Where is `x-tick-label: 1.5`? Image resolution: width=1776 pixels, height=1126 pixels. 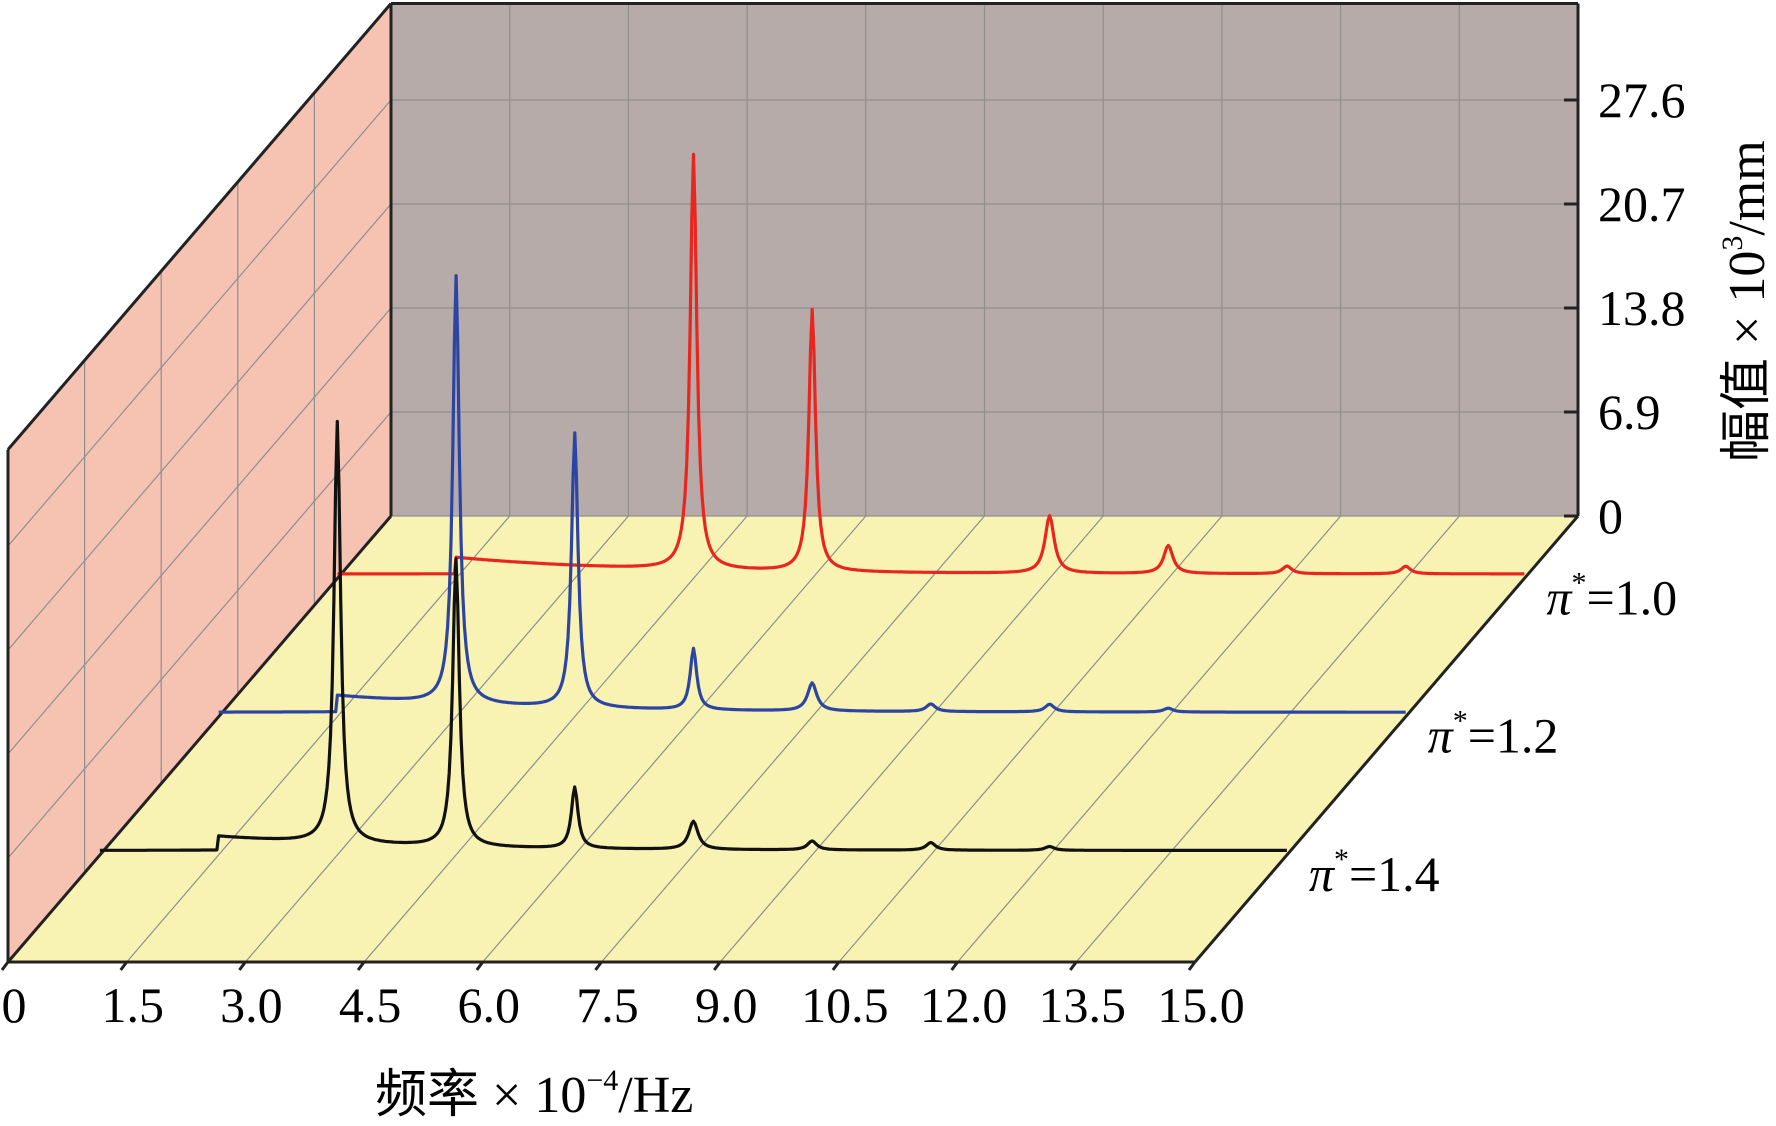
x-tick-label: 1.5 is located at coordinates (132, 1005).